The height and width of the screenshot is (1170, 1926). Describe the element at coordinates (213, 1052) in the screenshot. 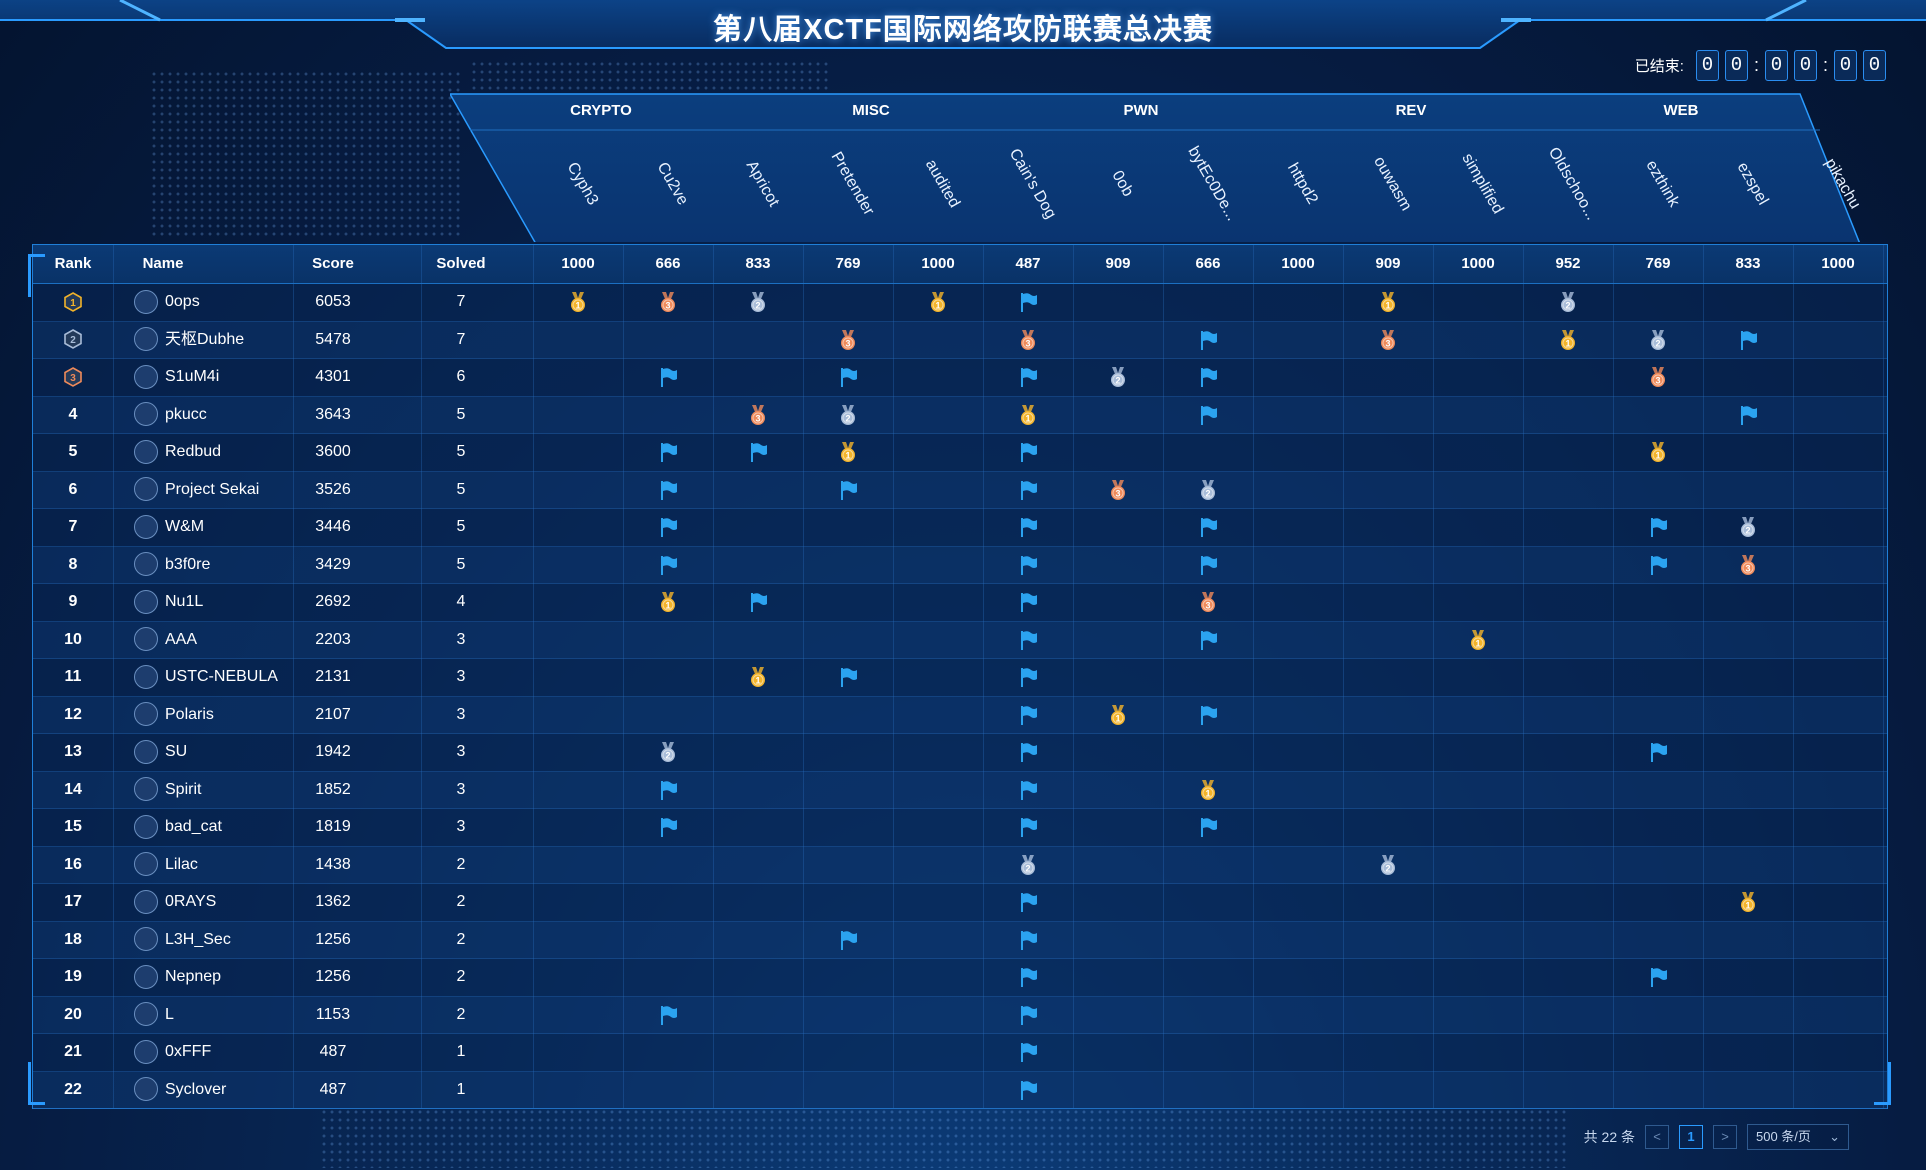

I see `team-name-cell: 0xFFF` at that location.